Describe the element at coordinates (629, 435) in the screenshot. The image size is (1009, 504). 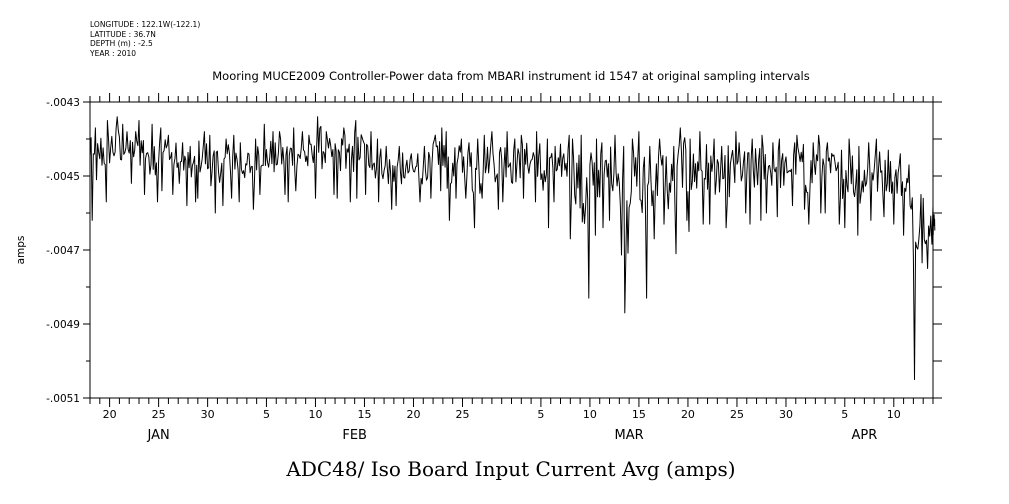
I see `month-label: MAR` at that location.